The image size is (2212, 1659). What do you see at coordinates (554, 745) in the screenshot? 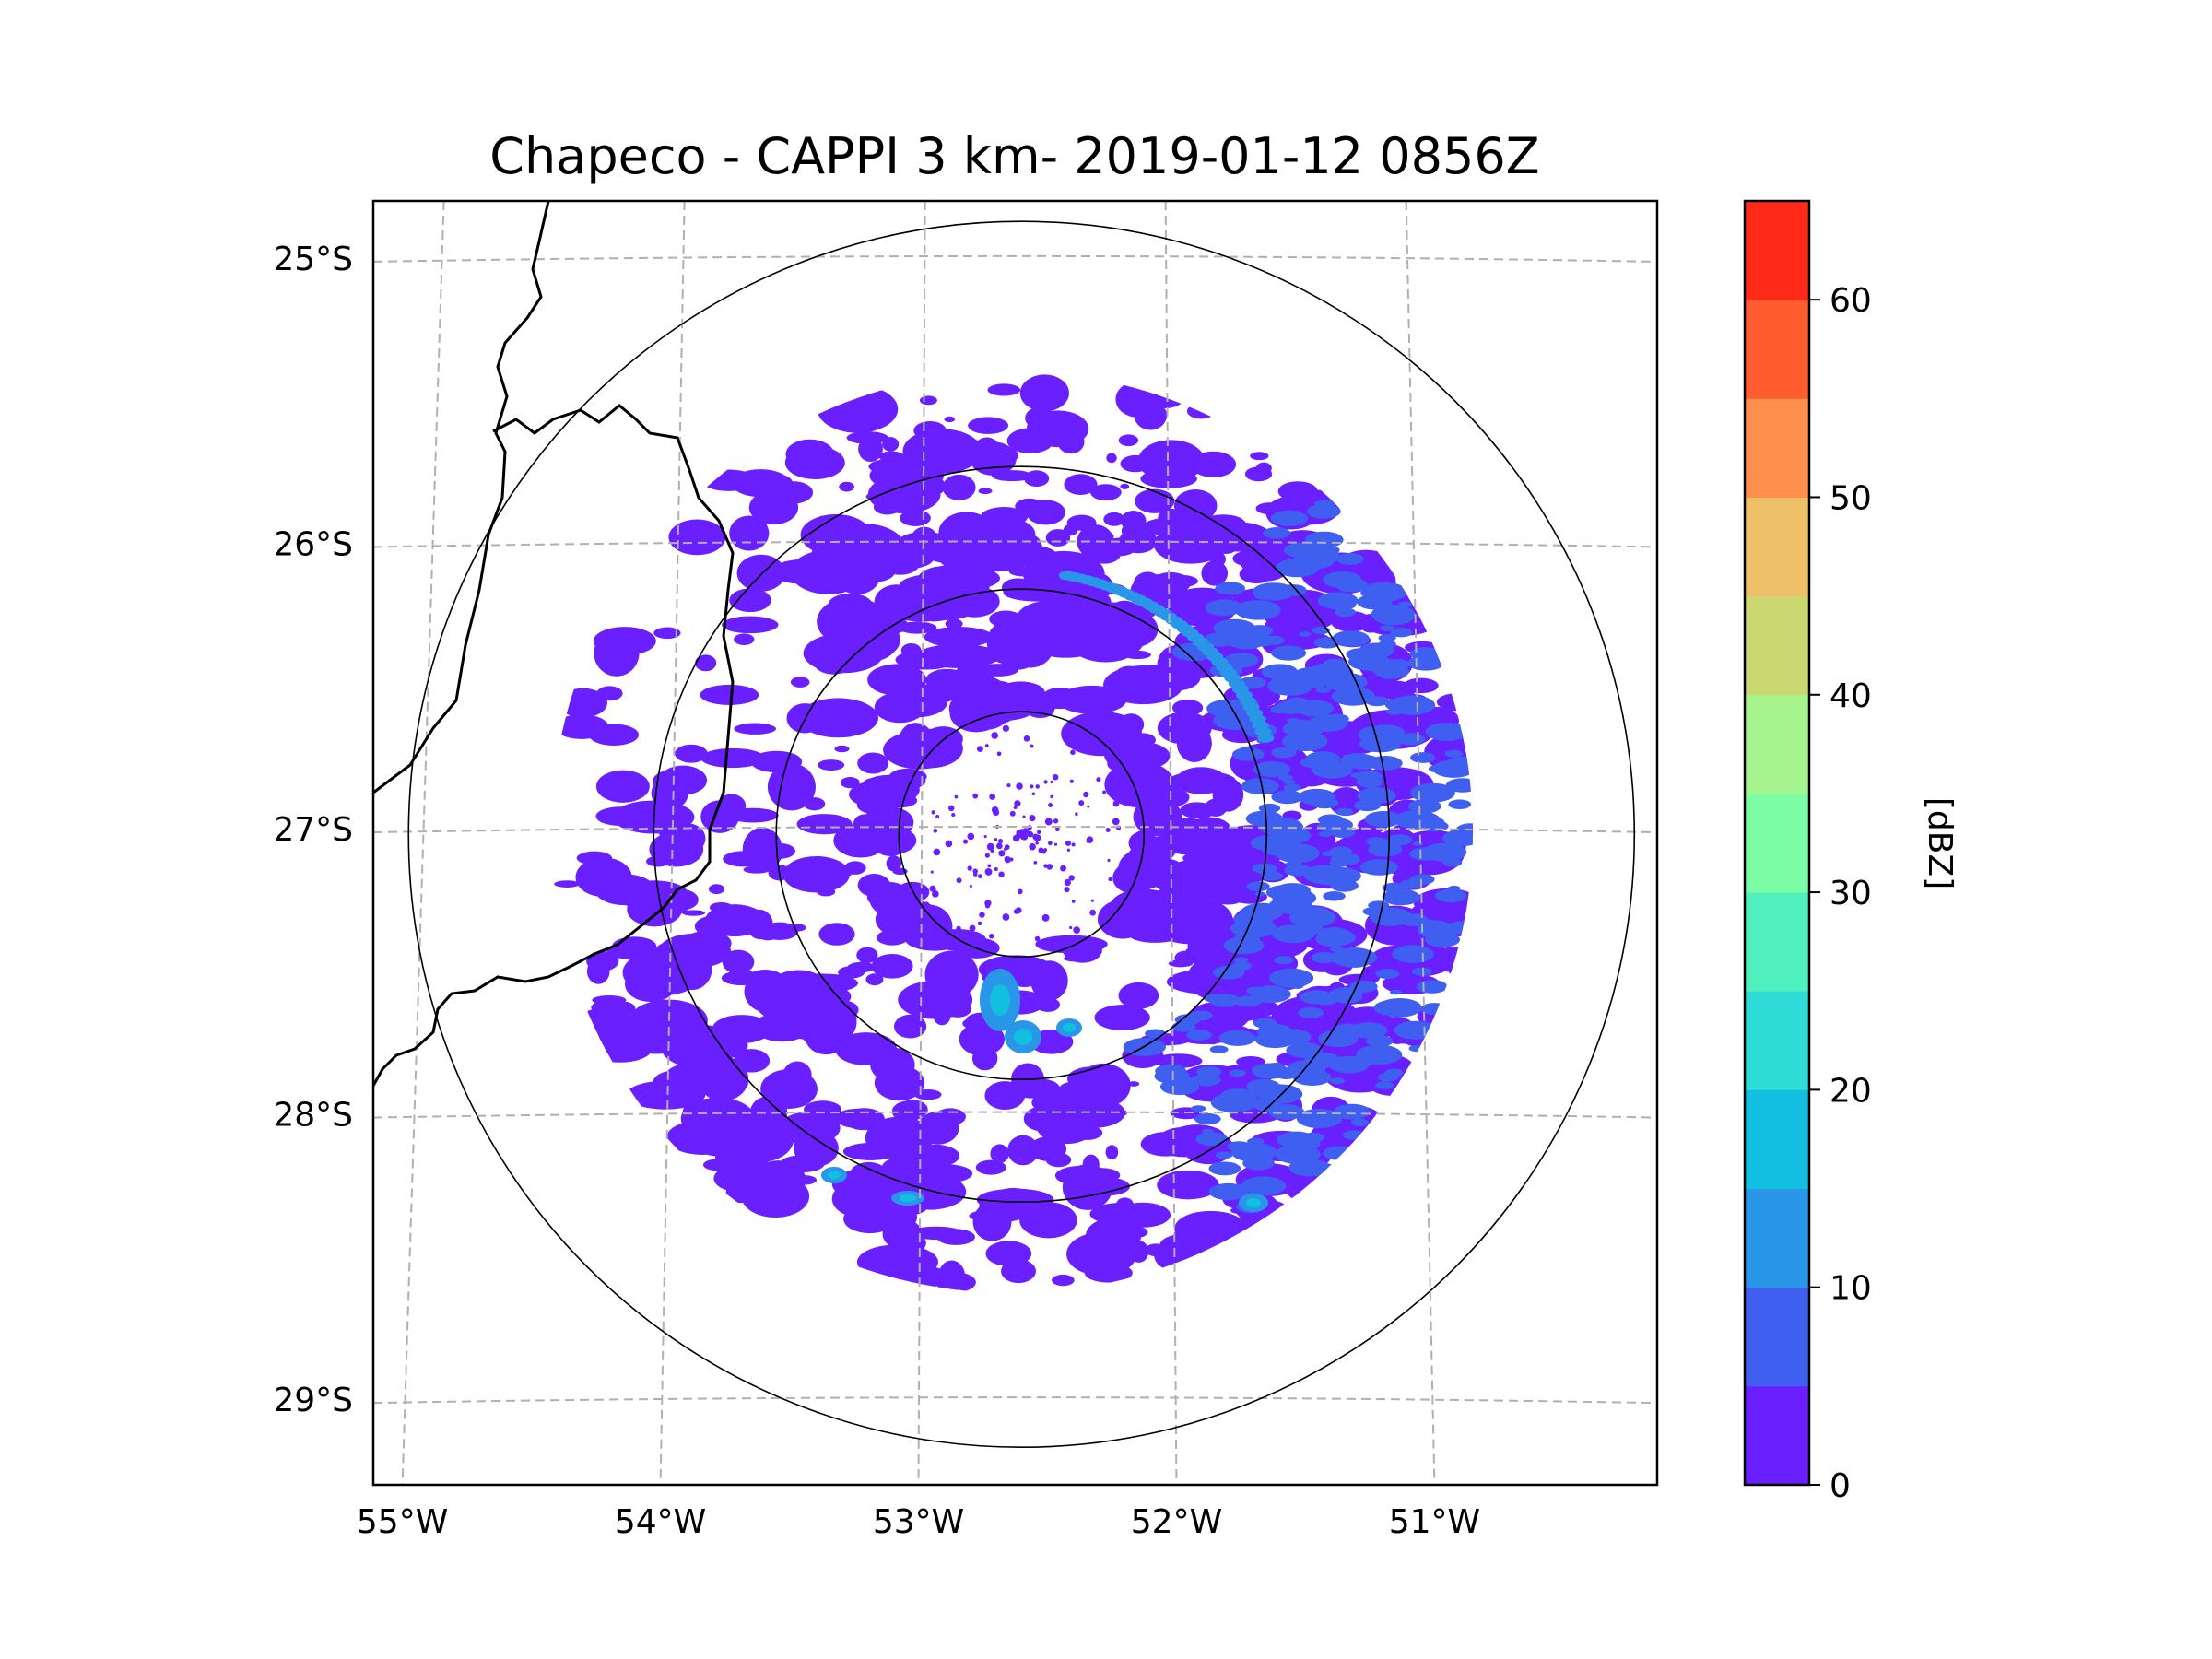
I see `border-line-state` at bounding box center [554, 745].